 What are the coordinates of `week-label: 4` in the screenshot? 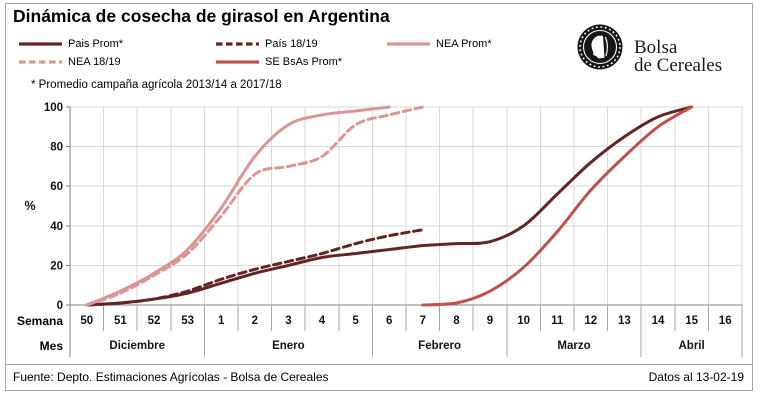 It's located at (322, 321).